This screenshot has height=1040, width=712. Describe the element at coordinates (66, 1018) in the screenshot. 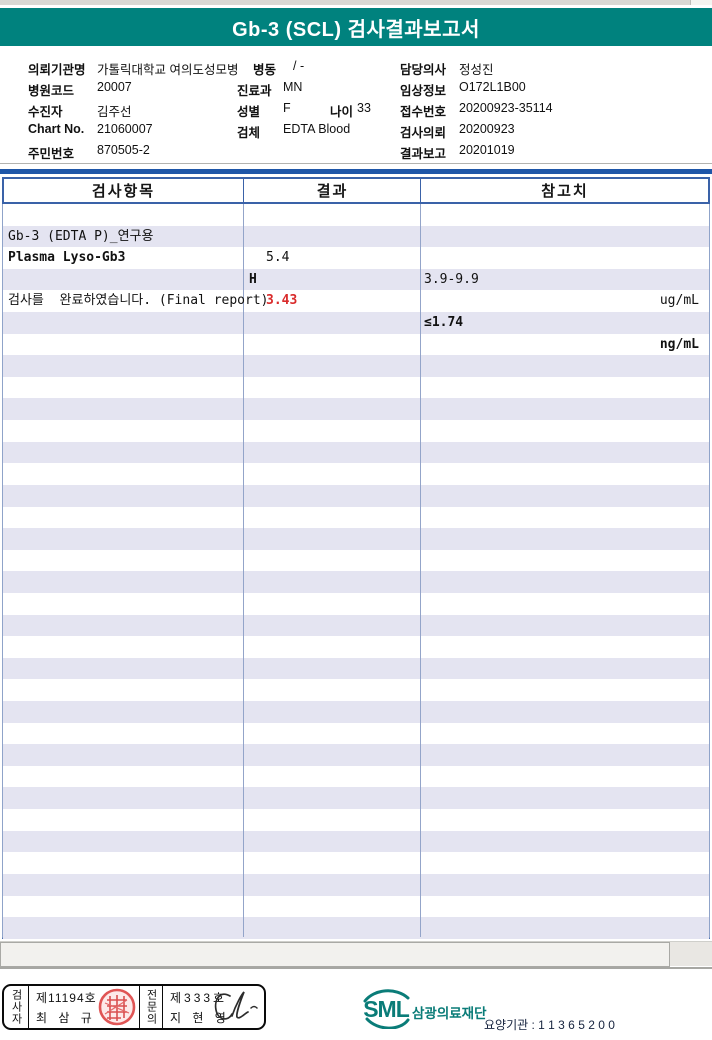

I see `examiner-name: 최 삼 규` at that location.